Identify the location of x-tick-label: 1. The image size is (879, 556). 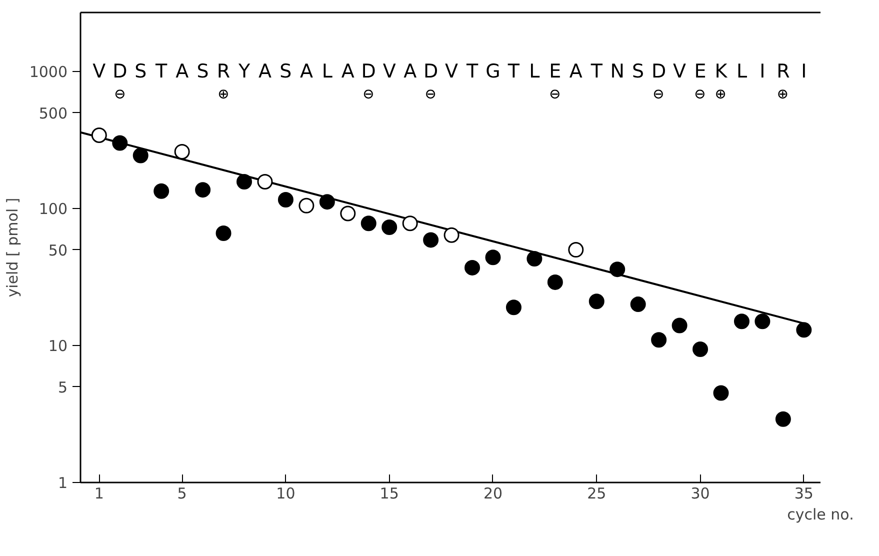
(99, 493).